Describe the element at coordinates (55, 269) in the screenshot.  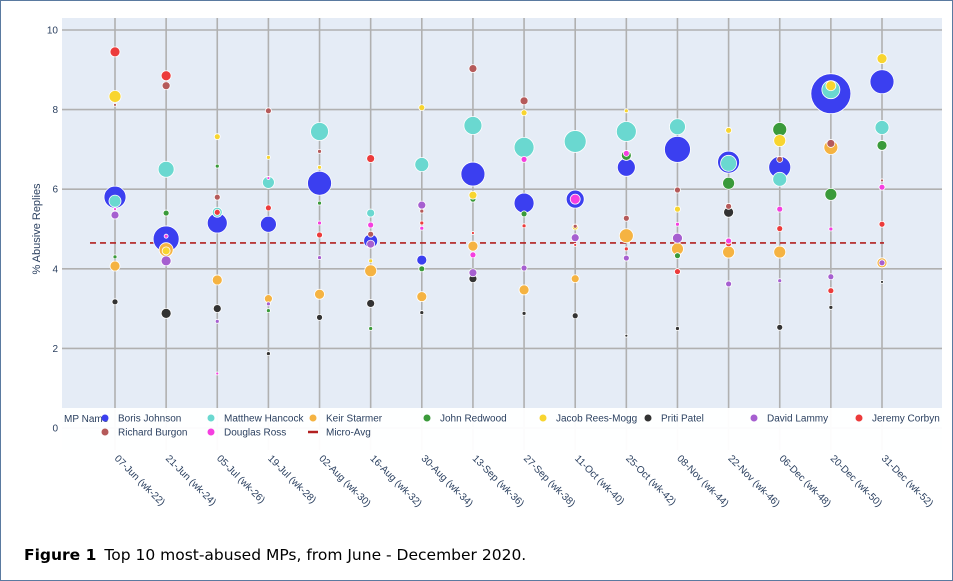
I see `y-tick-label: 4` at that location.